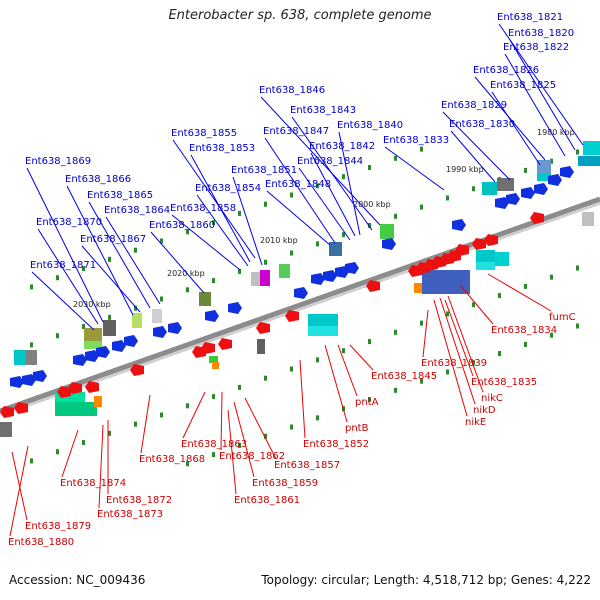 The image size is (600, 600). What do you see at coordinates (562, 317) in the screenshot?
I see `reverse-gene-label: fumC` at bounding box center [562, 317].